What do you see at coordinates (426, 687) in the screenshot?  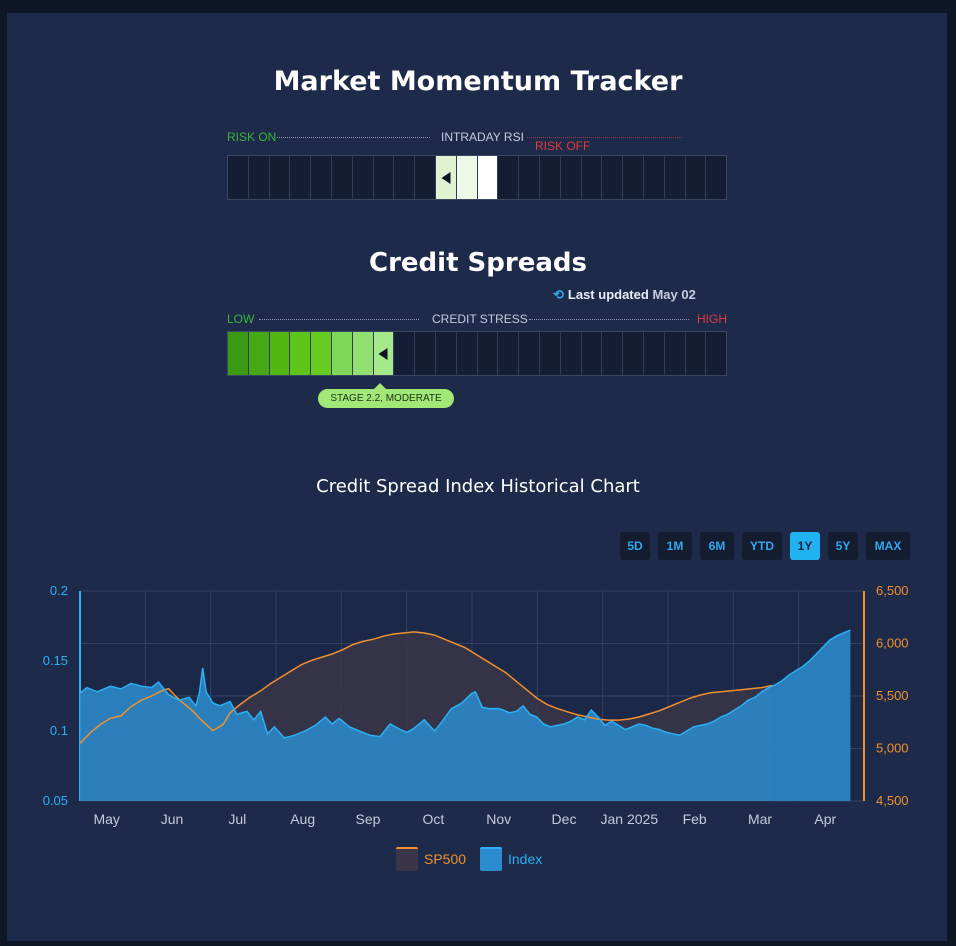 I see `sp500-line` at bounding box center [426, 687].